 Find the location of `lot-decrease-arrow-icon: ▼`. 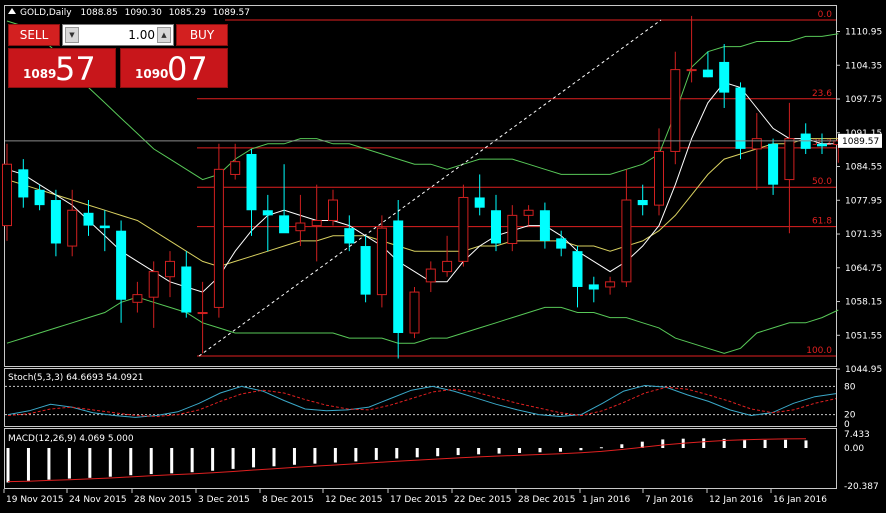

lot-decrease-arrow-icon: ▼ is located at coordinates (72, 35).